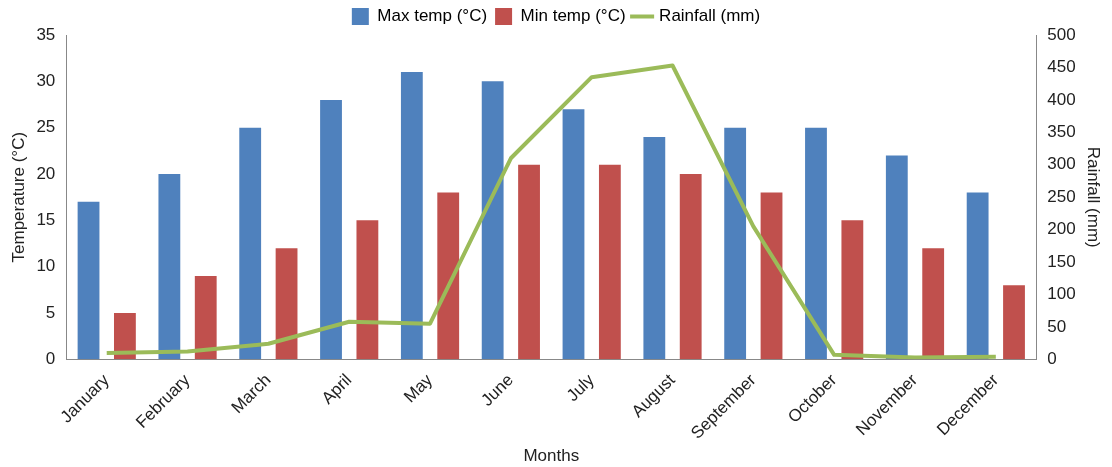  Describe the element at coordinates (46, 34) in the screenshot. I see `y-tick-label: 35` at that location.